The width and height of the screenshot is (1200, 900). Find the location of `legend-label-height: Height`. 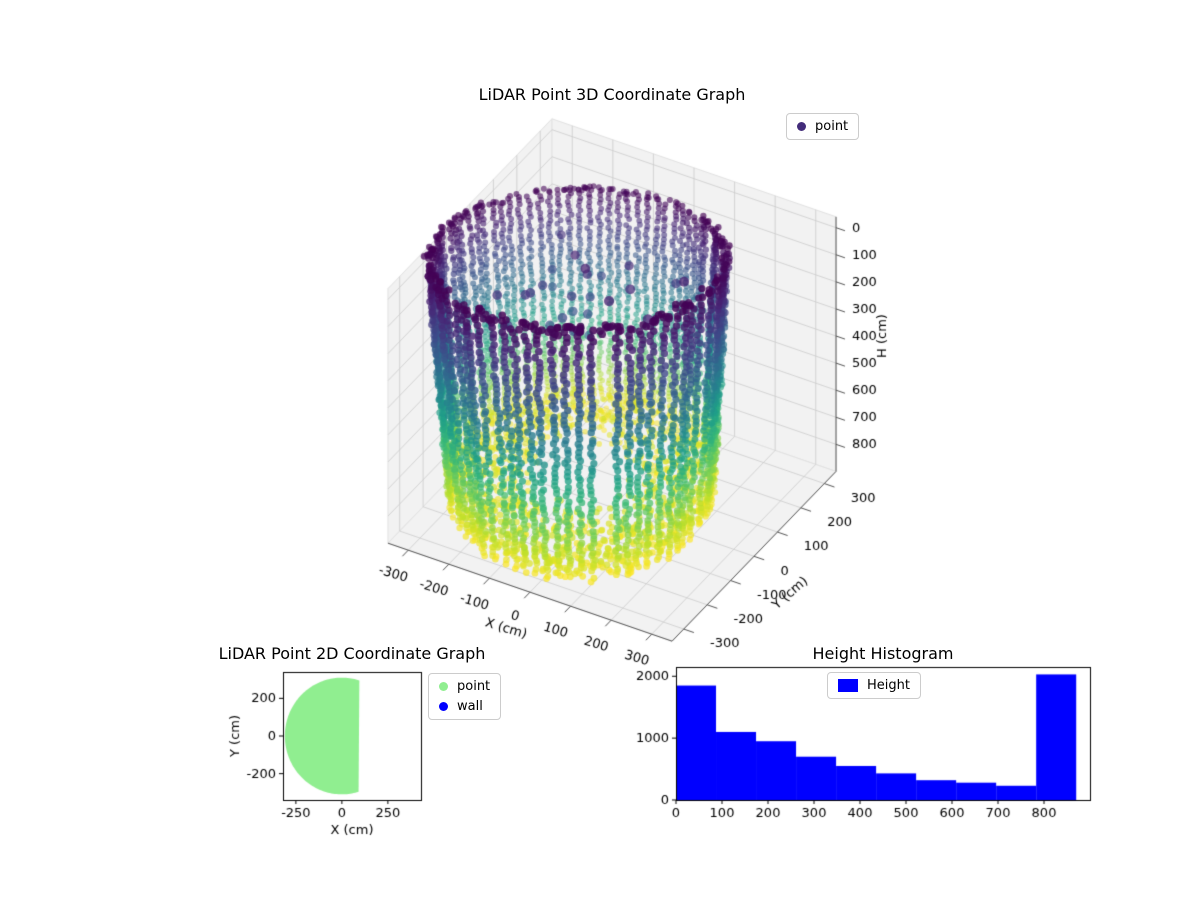

legend-label-height: Height is located at coordinates (888, 685).